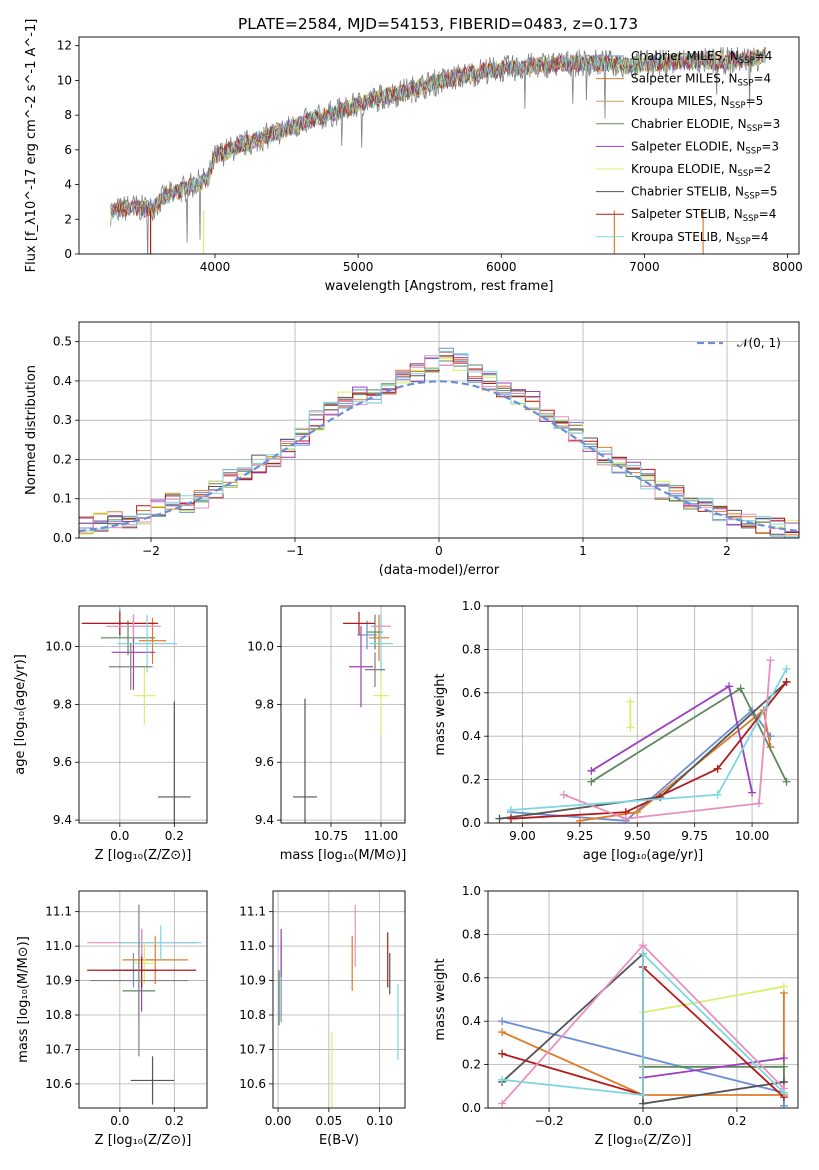  What do you see at coordinates (338, 1006) in the screenshot?
I see `mass-vs-EBV-points` at bounding box center [338, 1006].